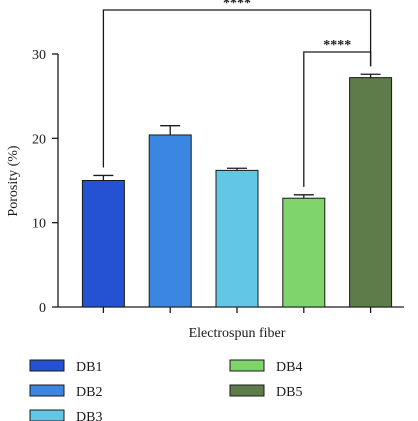  I want to click on x-axis-label: Electrospun fiber, so click(237, 333).